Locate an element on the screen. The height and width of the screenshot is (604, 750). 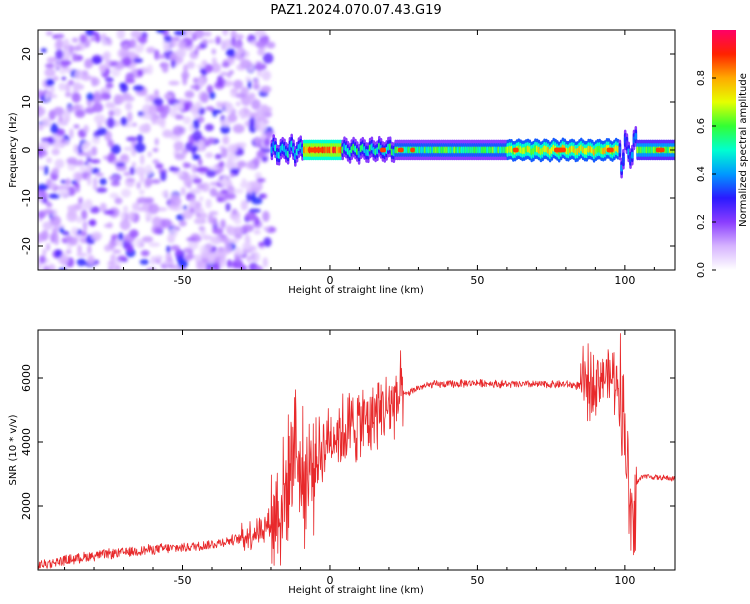
spectrogram-y-tick-label: 20 is located at coordinates (26, 54).